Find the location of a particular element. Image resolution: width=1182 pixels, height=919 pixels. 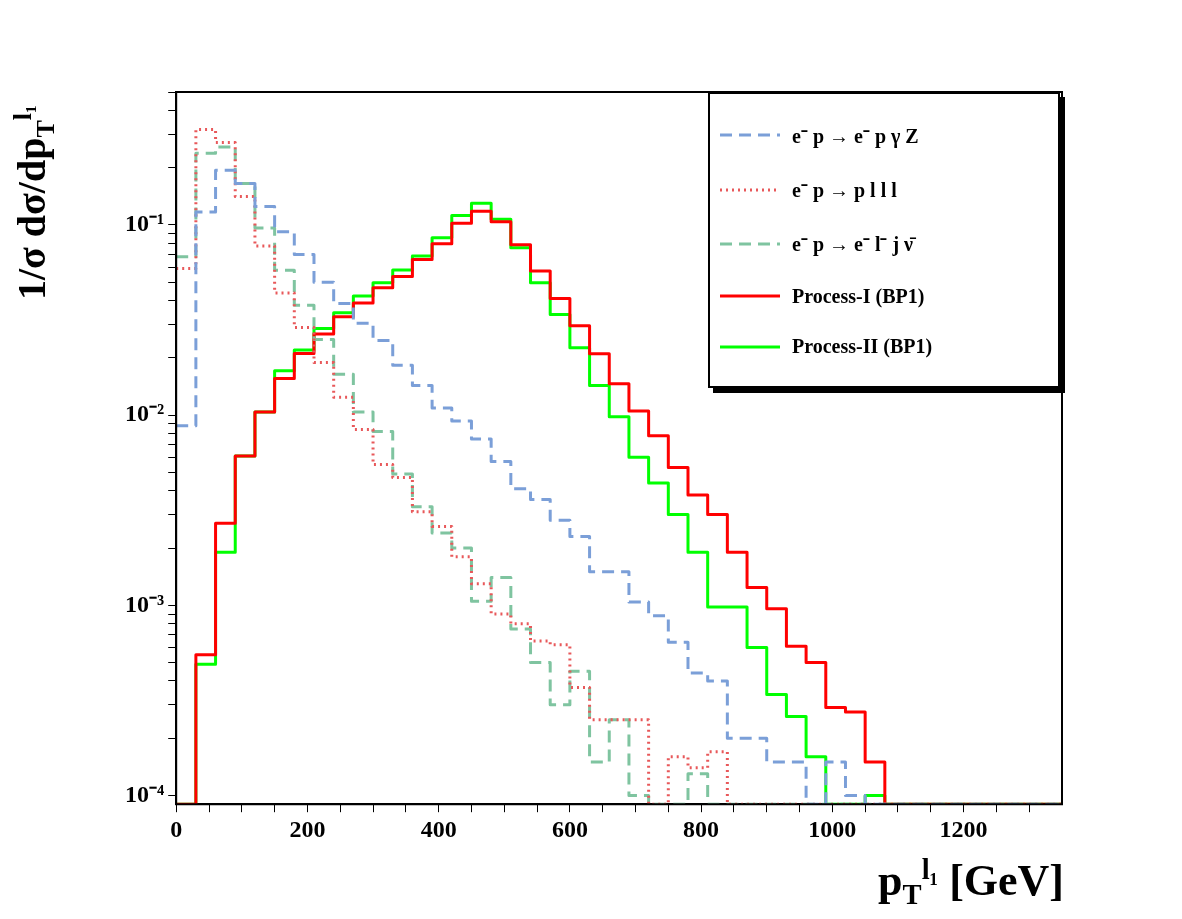

x-tick-label: 200 is located at coordinates (307, 828).